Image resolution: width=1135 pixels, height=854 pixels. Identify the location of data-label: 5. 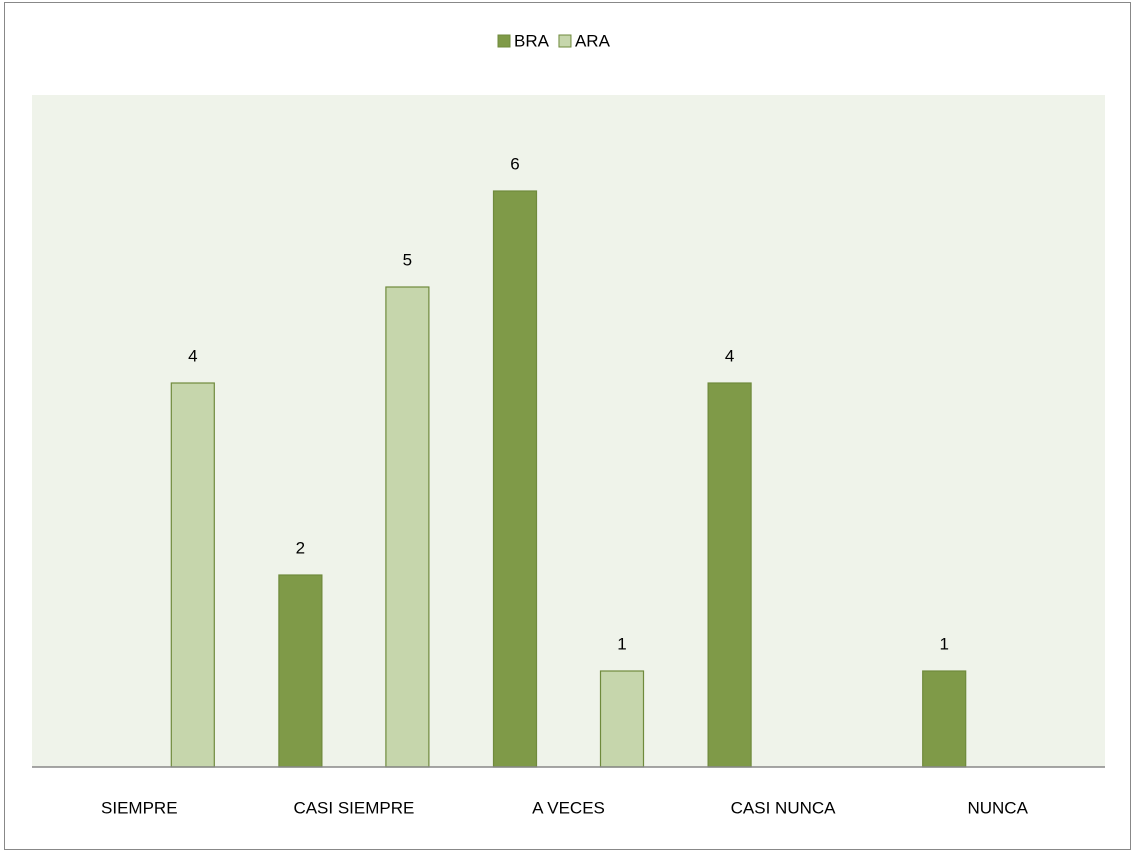
(407, 259).